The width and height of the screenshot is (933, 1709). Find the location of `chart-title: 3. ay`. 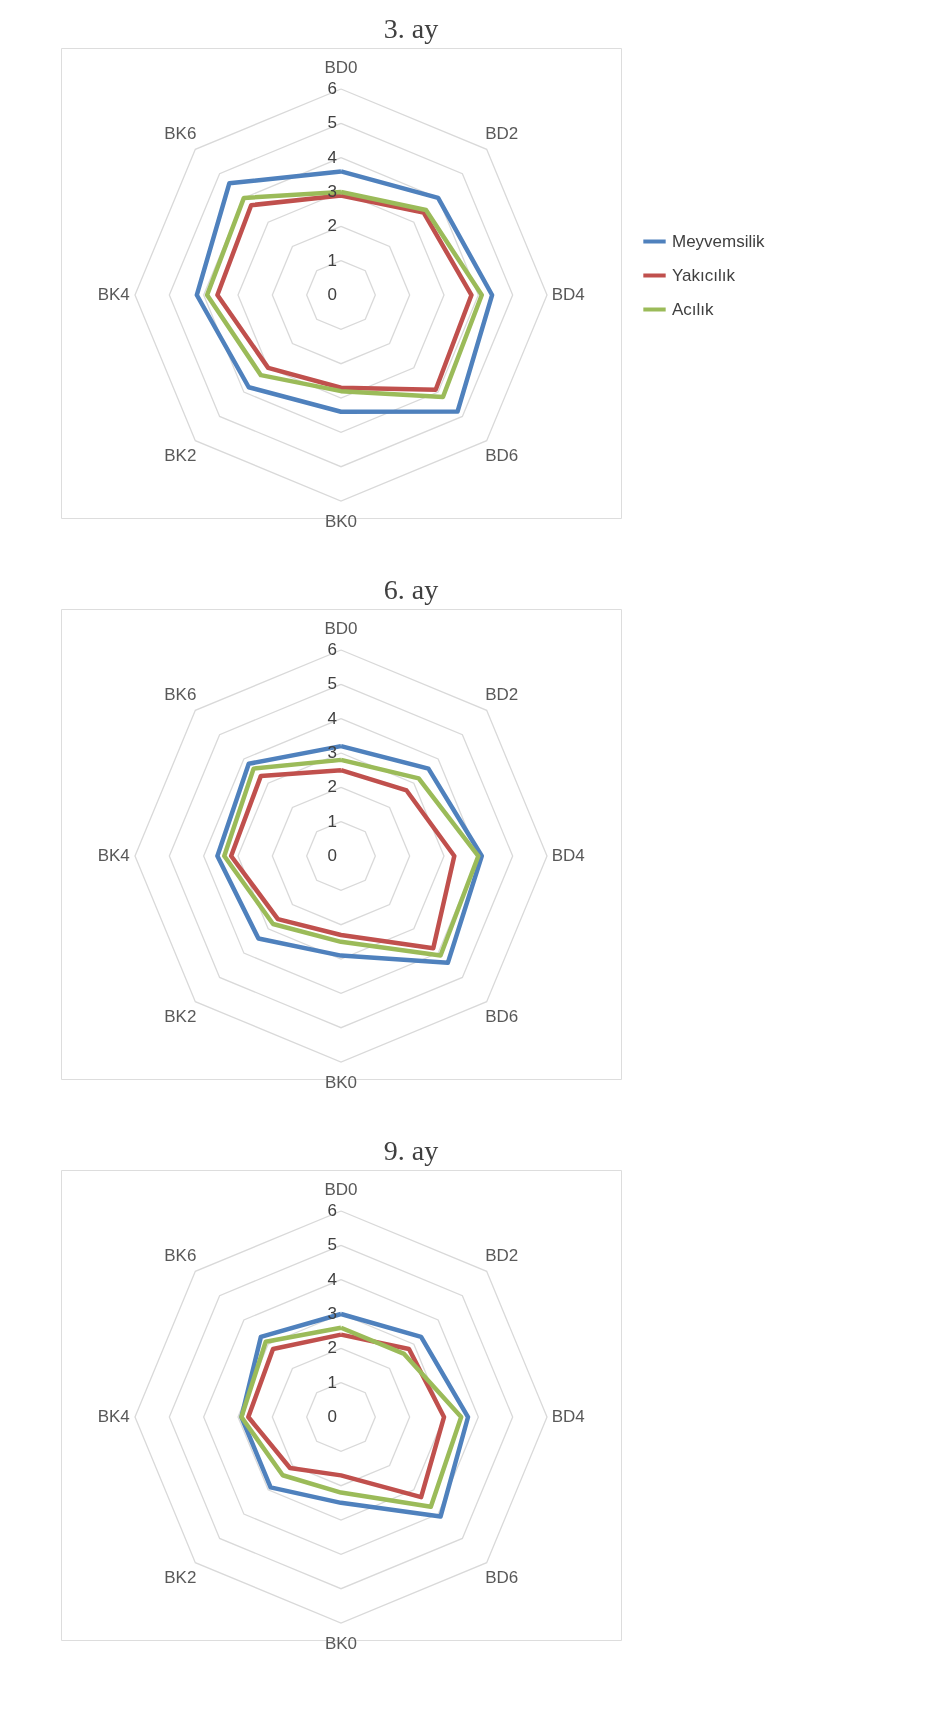

chart-title: 3. ay is located at coordinates (411, 28).